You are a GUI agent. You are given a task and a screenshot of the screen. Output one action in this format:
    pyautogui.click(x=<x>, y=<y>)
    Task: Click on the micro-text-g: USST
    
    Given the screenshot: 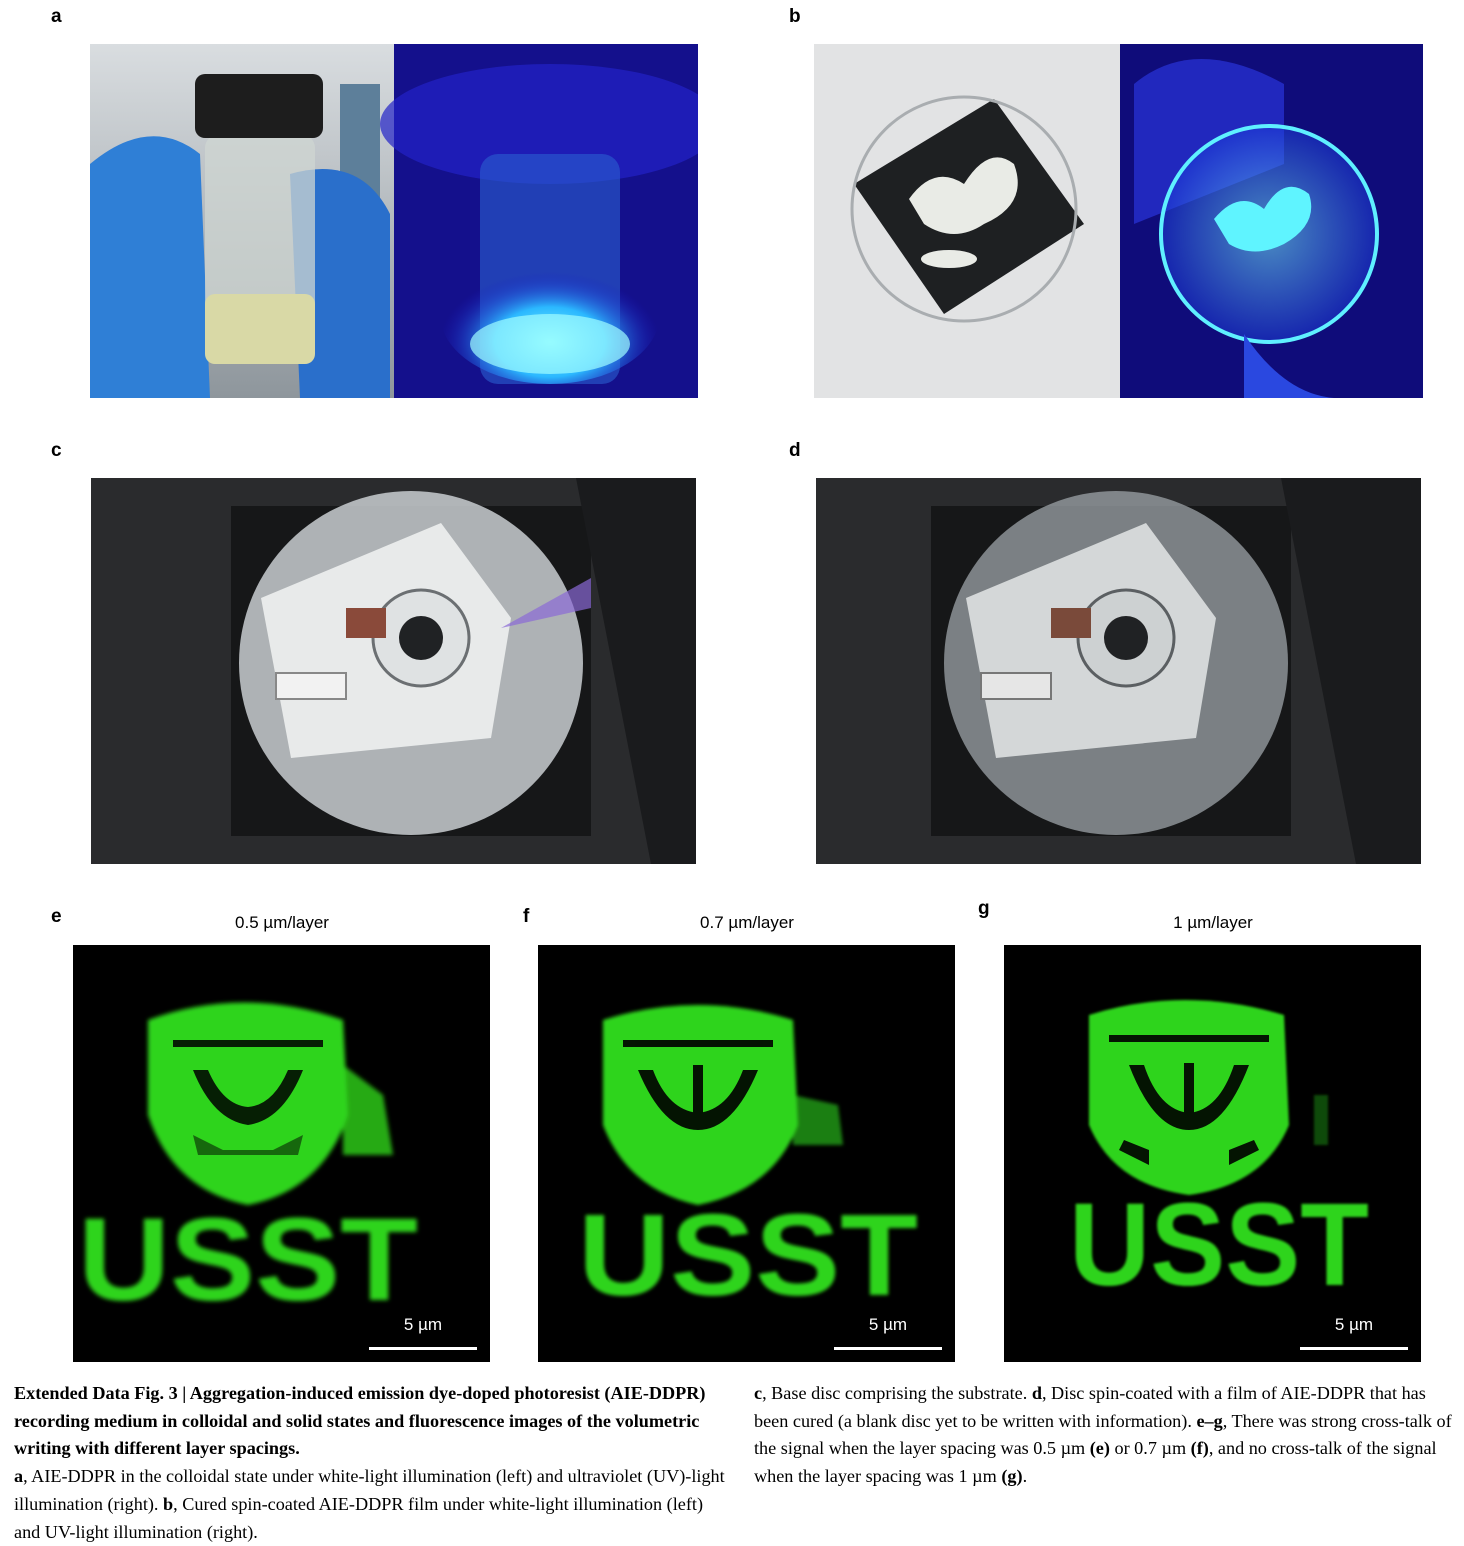 What is the action you would take?
    pyautogui.click(x=1219, y=1245)
    